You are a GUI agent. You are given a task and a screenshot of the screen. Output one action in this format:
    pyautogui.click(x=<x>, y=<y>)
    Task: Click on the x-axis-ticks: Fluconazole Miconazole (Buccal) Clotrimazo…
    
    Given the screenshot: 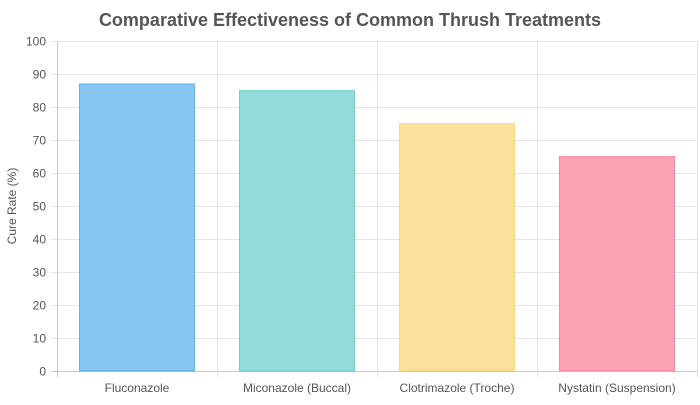 What is the action you would take?
    pyautogui.click(x=390, y=388)
    